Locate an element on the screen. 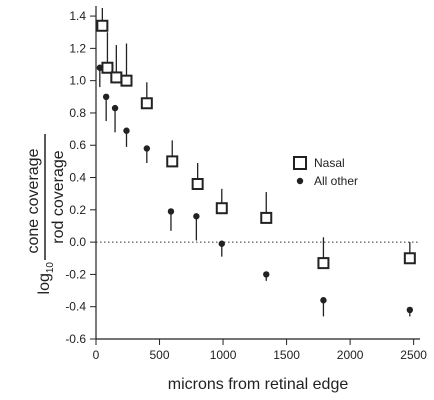 This screenshot has width=434, height=400. x-axis-title: microns from retinal edge is located at coordinates (258, 384).